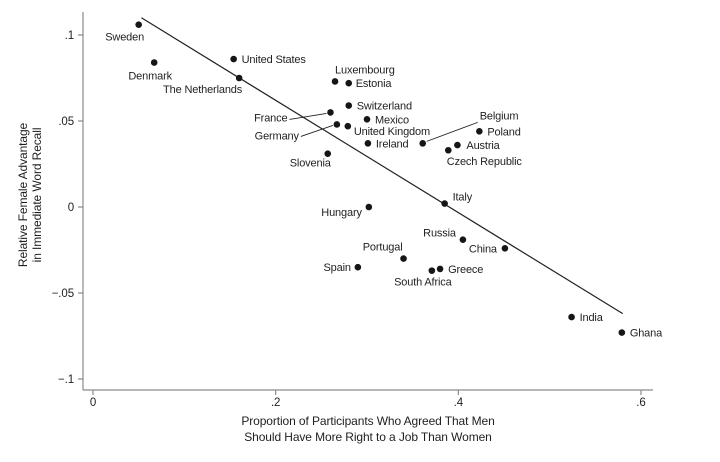 This screenshot has height=462, width=720. I want to click on data-point-germany, so click(337, 124).